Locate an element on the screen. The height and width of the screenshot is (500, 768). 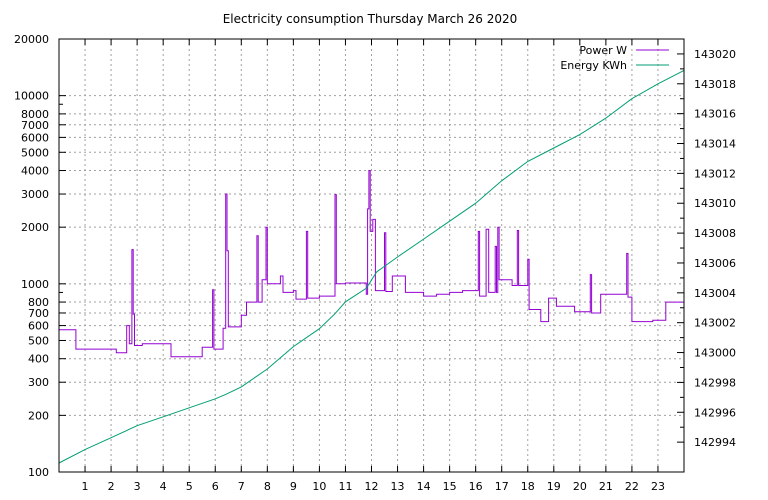
y2-tick-label: 143002 is located at coordinates (715, 323).